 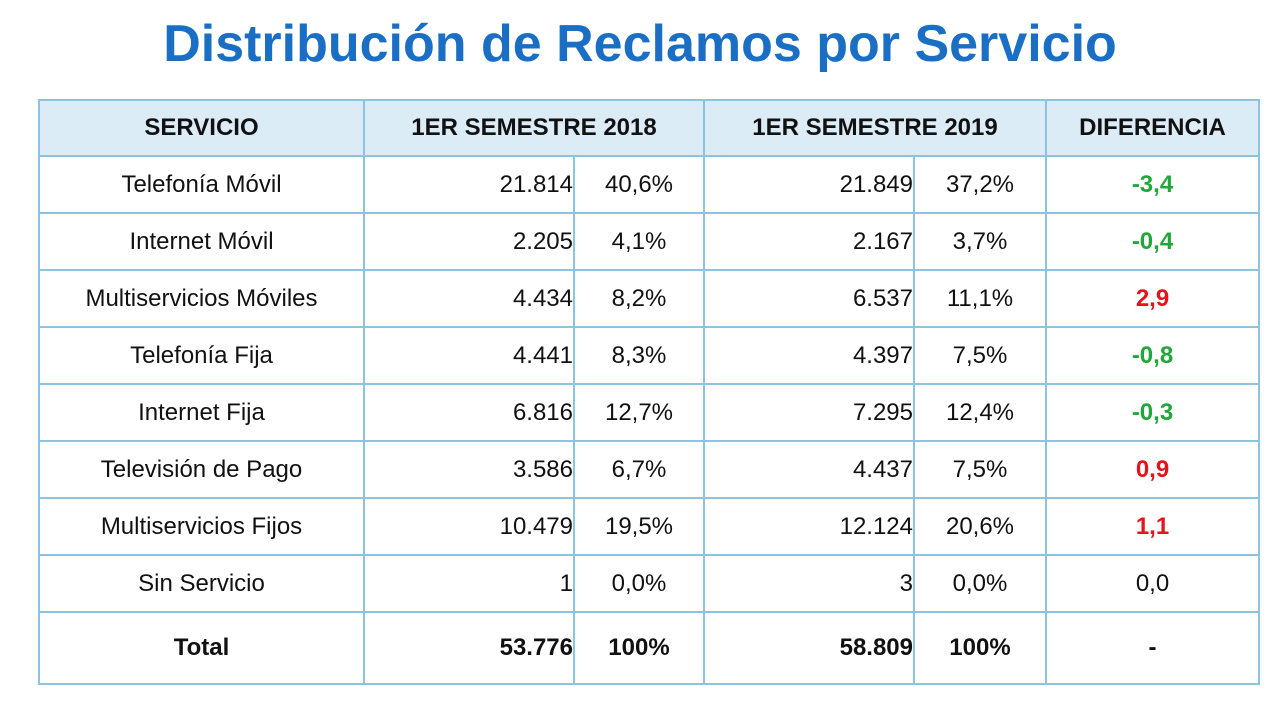 I want to click on service-name: Multiservicios Fijos, so click(x=201, y=526).